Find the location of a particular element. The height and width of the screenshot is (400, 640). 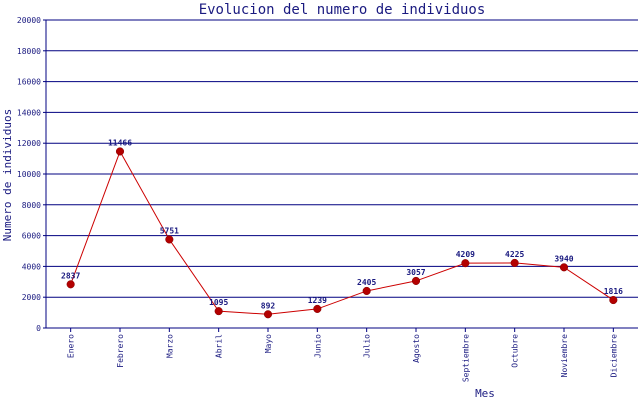

data-label: 4225 is located at coordinates (514, 254).